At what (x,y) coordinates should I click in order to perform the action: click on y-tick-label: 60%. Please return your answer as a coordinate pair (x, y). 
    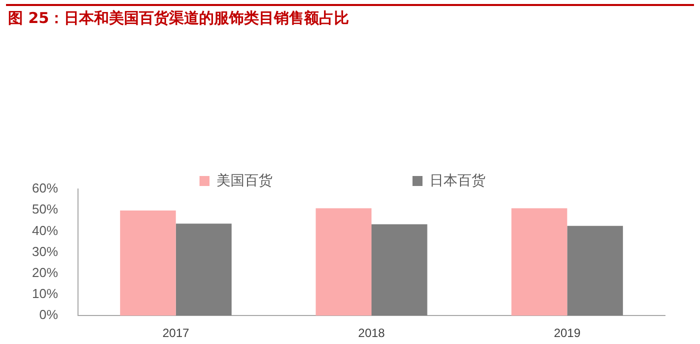
    Looking at the image, I should click on (45, 188).